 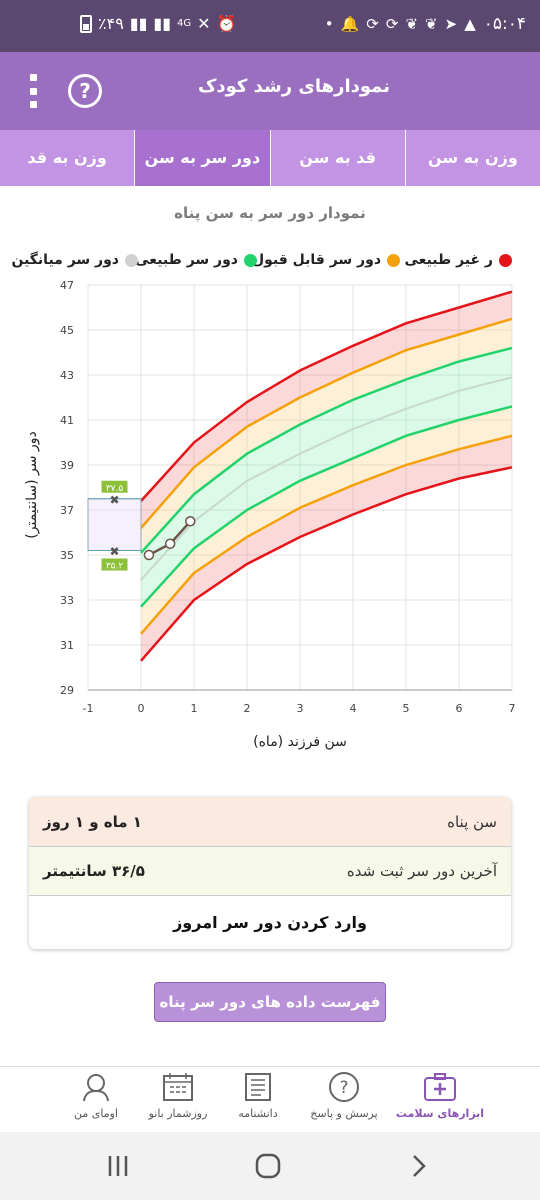 What do you see at coordinates (226, 23) in the screenshot?
I see `alarm-icon: ⏰` at bounding box center [226, 23].